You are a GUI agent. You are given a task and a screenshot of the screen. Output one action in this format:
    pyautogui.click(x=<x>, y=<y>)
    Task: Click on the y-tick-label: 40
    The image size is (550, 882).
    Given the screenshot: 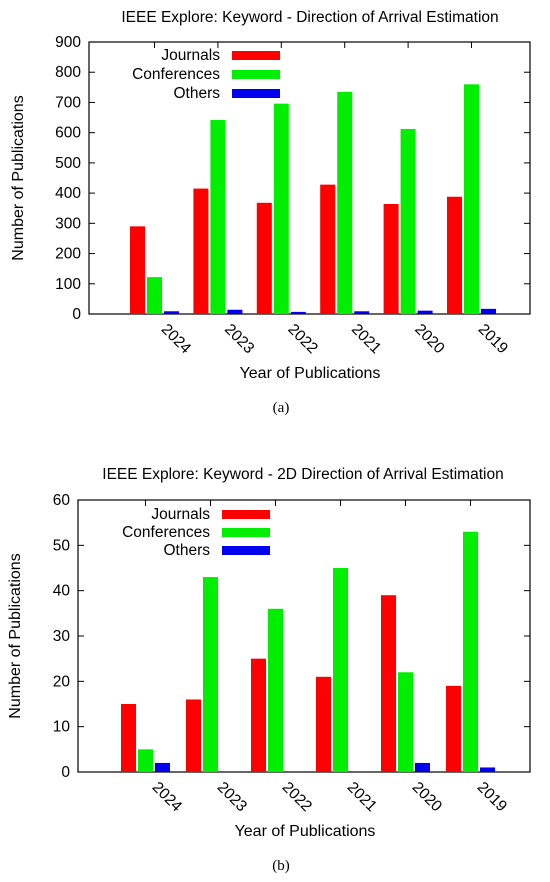 What is the action you would take?
    pyautogui.click(x=62, y=591)
    